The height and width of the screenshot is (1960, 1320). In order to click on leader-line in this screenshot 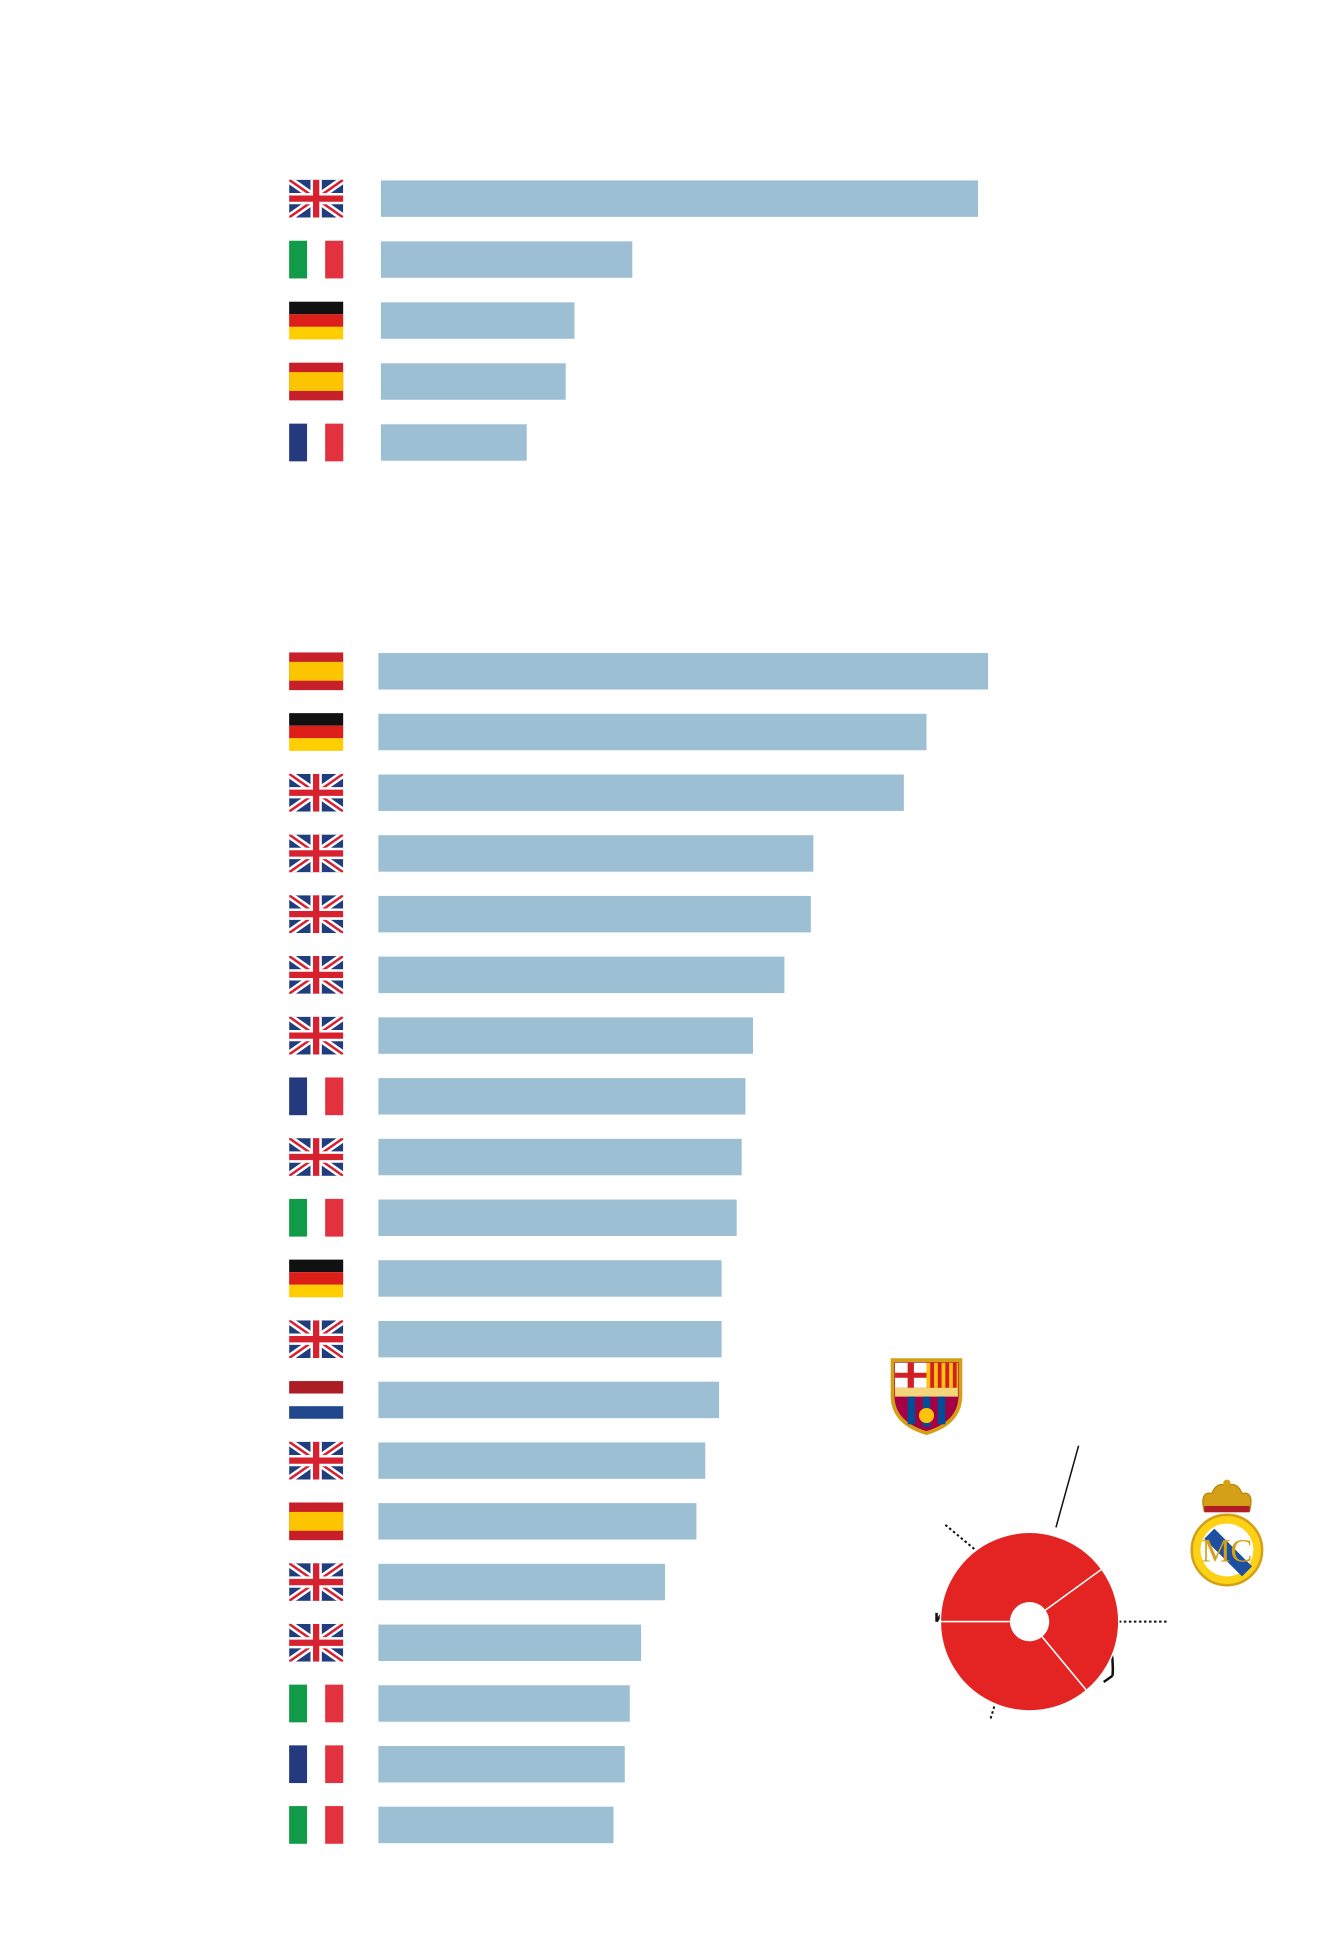, I will do `click(1067, 1486)`.